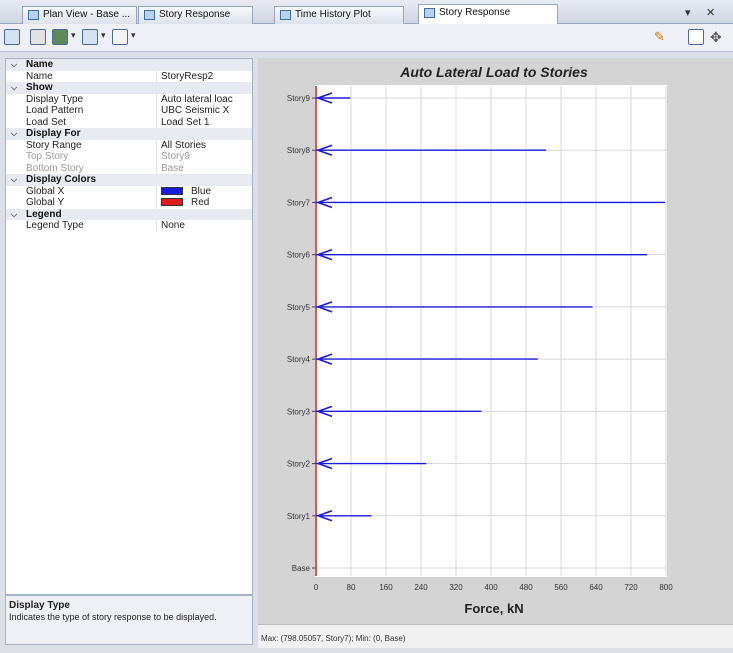 The width and height of the screenshot is (733, 653). What do you see at coordinates (316, 587) in the screenshot?
I see `x-tick-label: 0` at bounding box center [316, 587].